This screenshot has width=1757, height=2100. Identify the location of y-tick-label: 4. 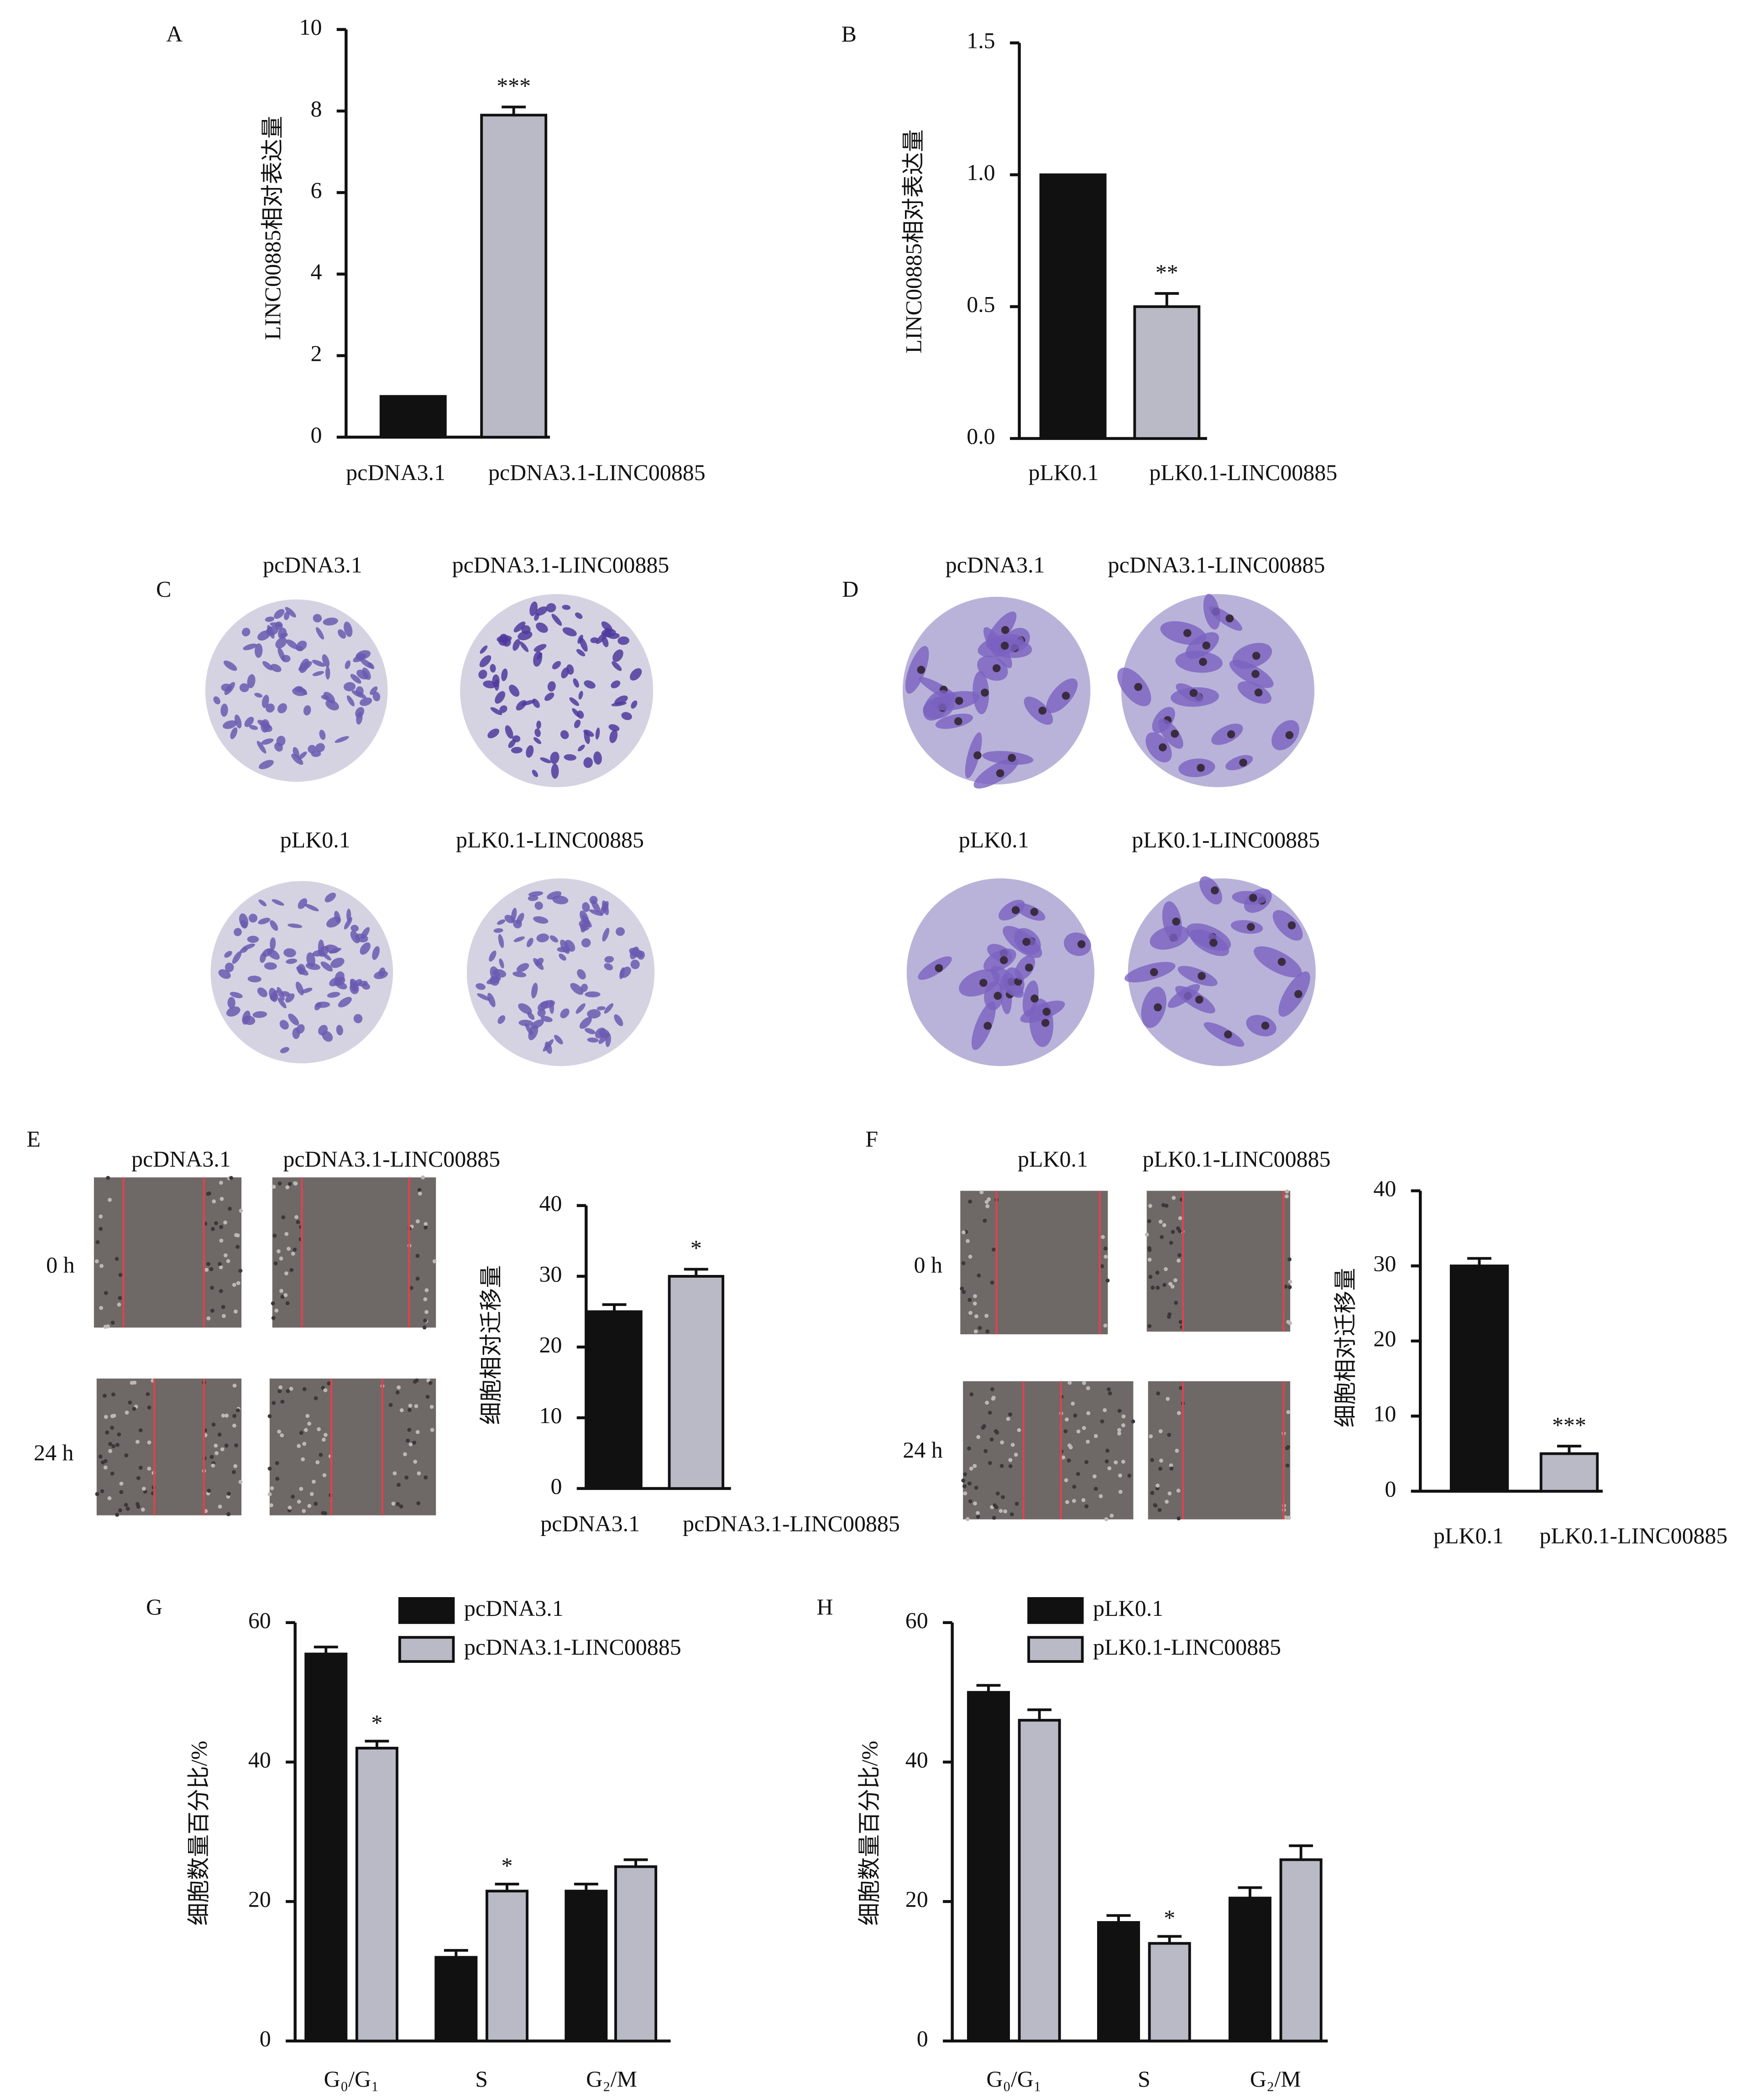
(316, 271).